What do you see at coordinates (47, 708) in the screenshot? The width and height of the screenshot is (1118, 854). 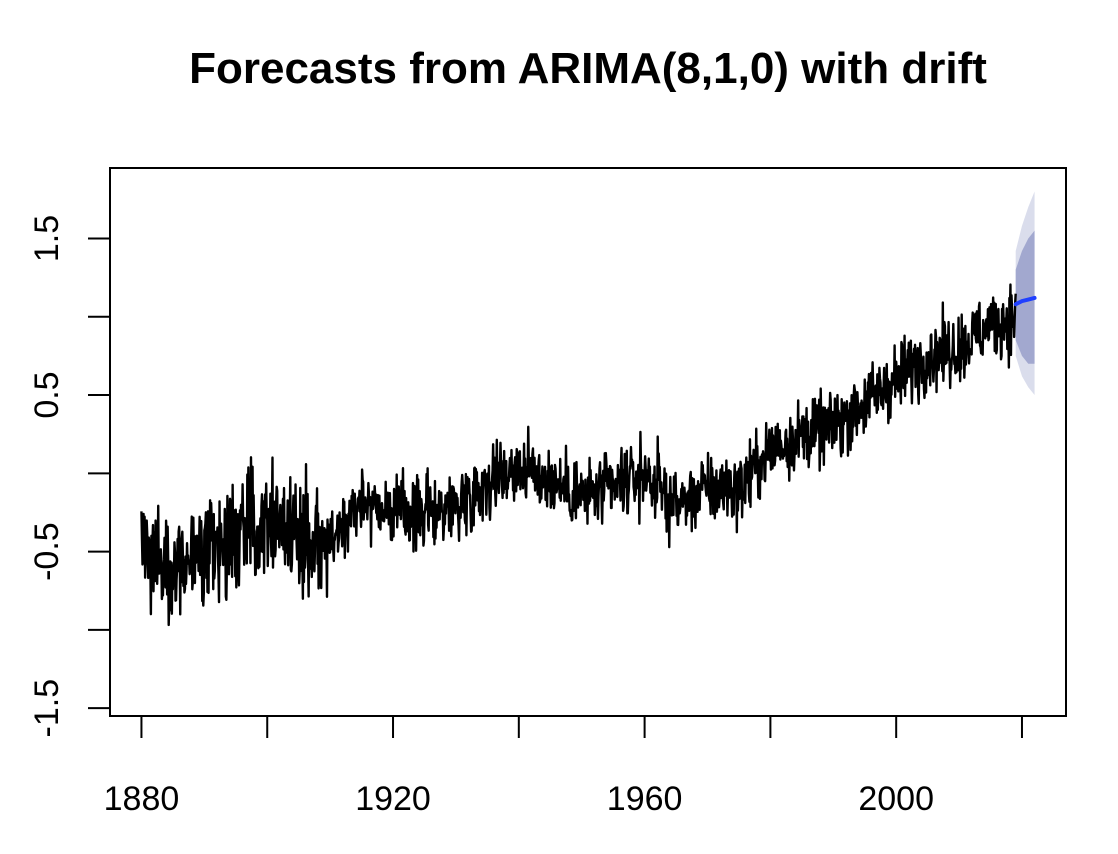 I see `y-tick-label: -1.5` at bounding box center [47, 708].